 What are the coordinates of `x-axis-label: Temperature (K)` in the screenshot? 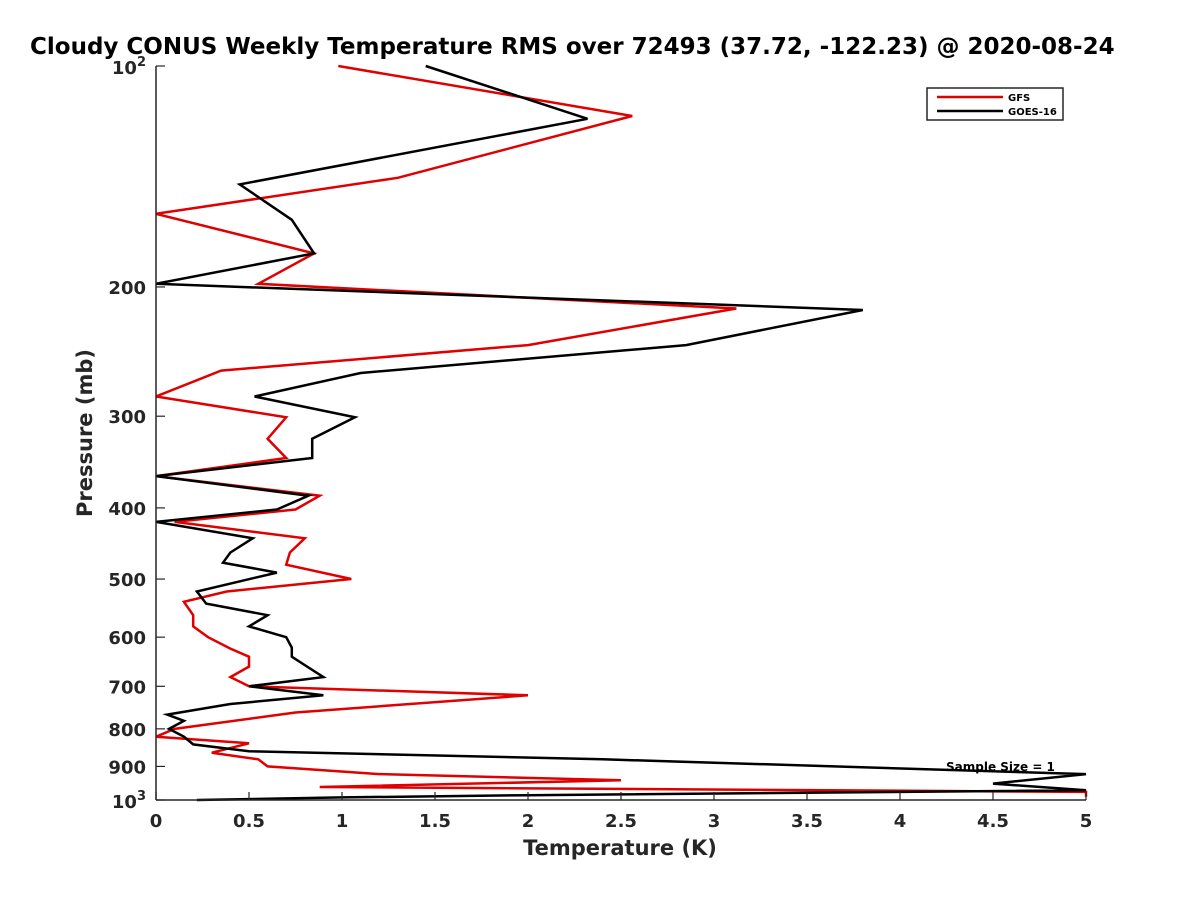 It's located at (620, 848).